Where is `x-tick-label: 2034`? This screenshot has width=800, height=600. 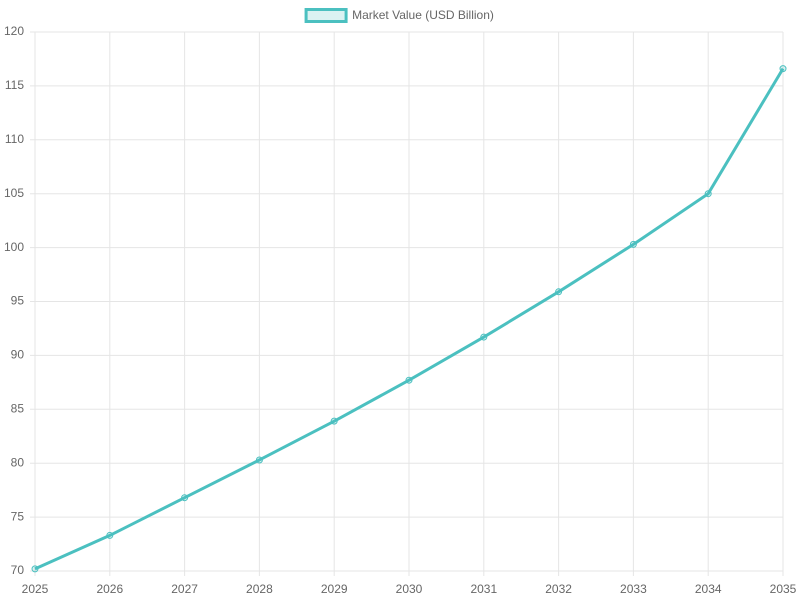
x-tick-label: 2034 is located at coordinates (708, 589).